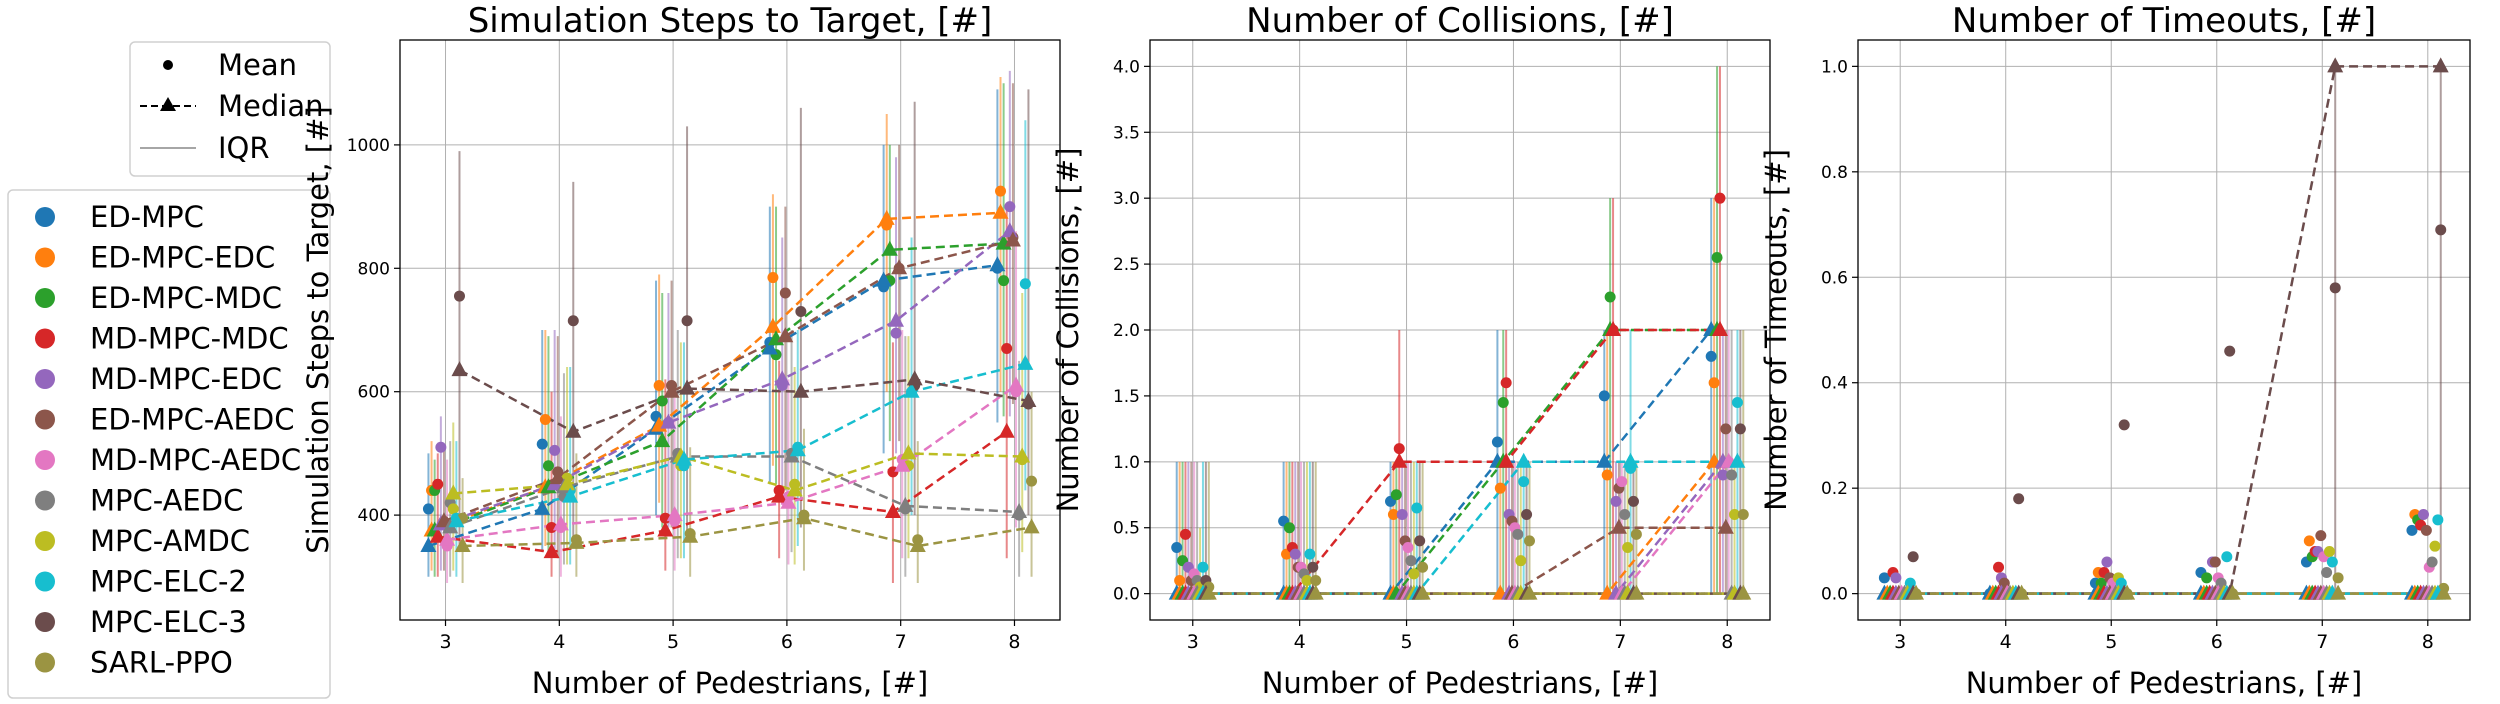 The height and width of the screenshot is (704, 2500). What do you see at coordinates (1725, 526) in the screenshot?
I see `median-marker-ed-mpc-aedc` at bounding box center [1725, 526].